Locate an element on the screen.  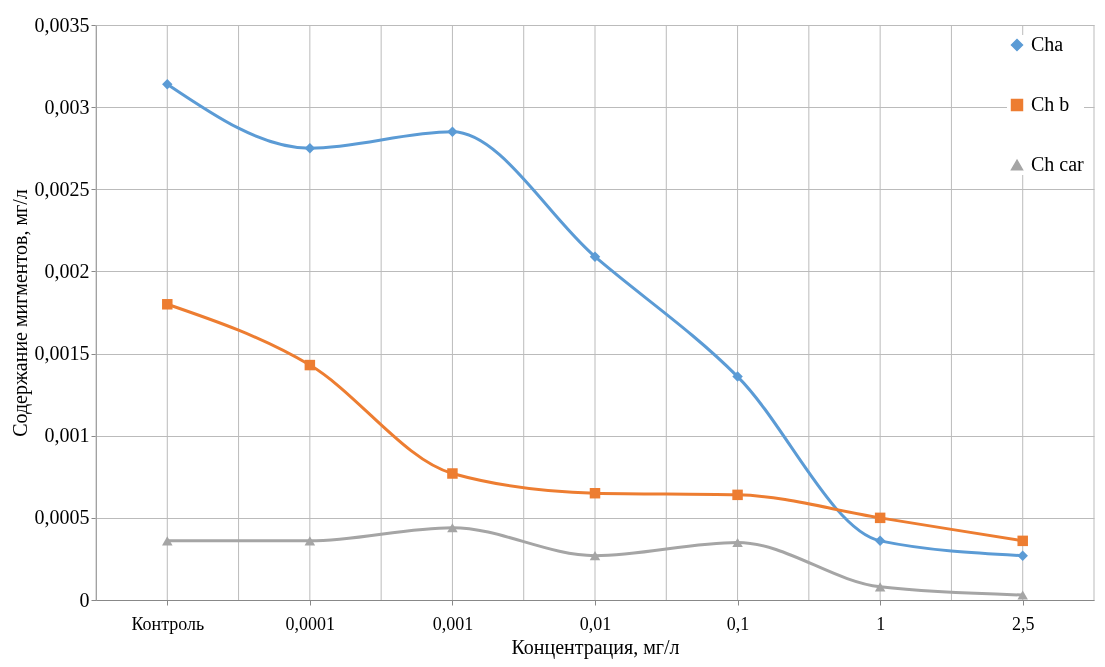
y-tick-label: 0,003 is located at coordinates (67, 106).